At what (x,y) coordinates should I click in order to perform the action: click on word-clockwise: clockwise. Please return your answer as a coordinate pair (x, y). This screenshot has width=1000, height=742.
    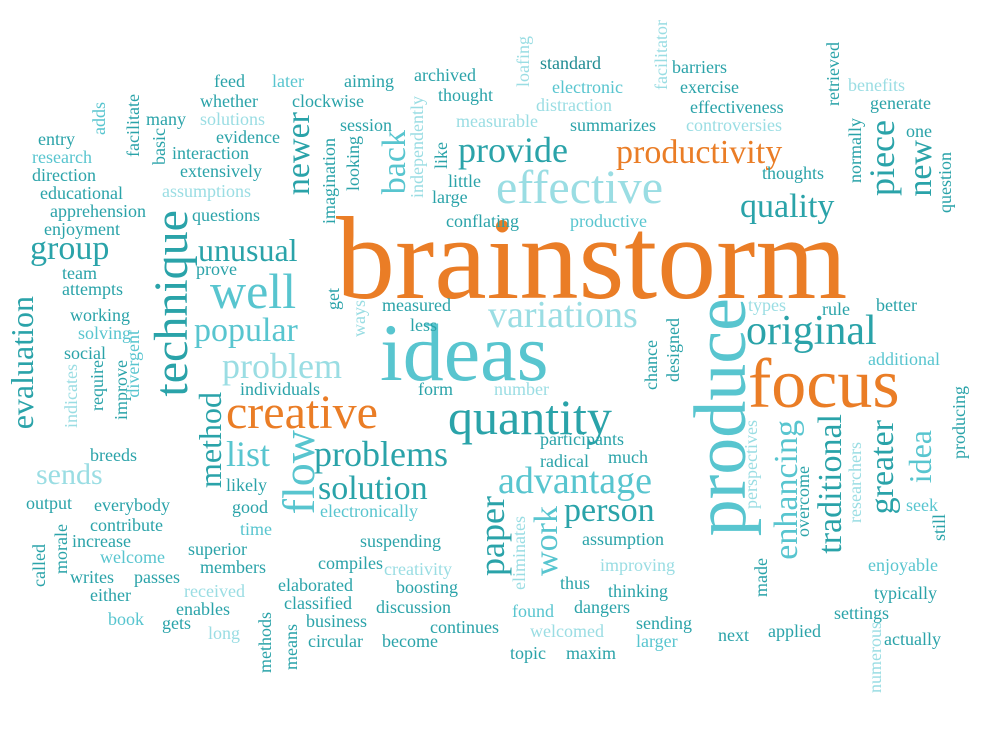
    Looking at the image, I should click on (328, 101).